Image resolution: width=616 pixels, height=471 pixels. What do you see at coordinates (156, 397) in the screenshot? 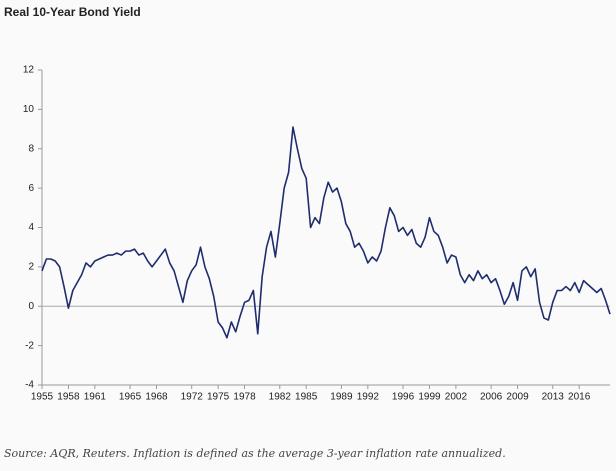
I see `x-tick-label: 1968` at bounding box center [156, 397].